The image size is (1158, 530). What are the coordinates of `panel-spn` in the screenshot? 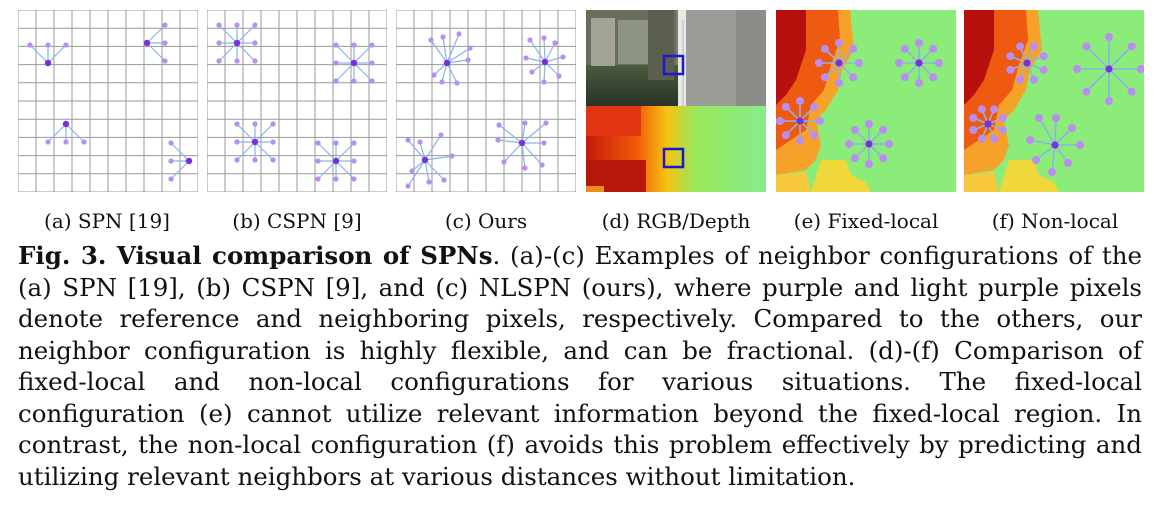 It's located at (108, 101).